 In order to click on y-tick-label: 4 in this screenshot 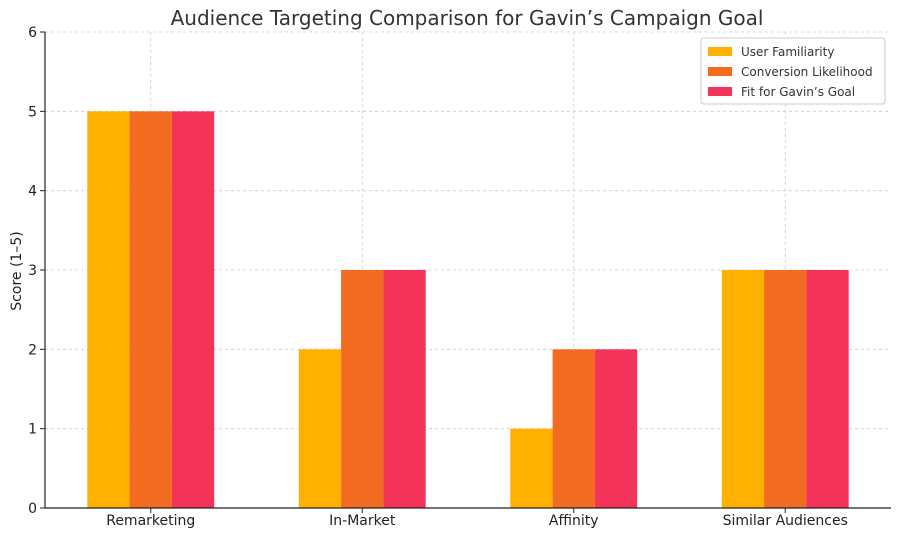, I will do `click(32, 192)`.